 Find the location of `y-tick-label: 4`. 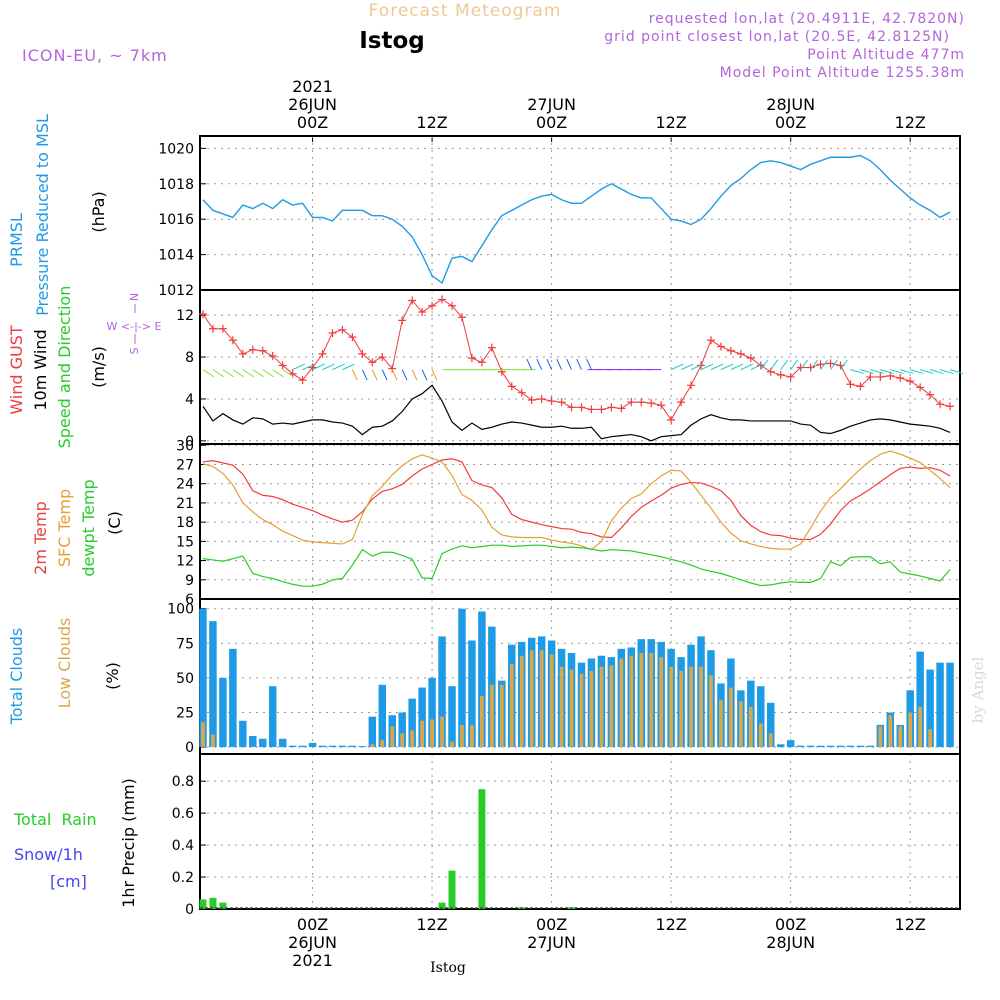

y-tick-label: 4 is located at coordinates (189, 400).